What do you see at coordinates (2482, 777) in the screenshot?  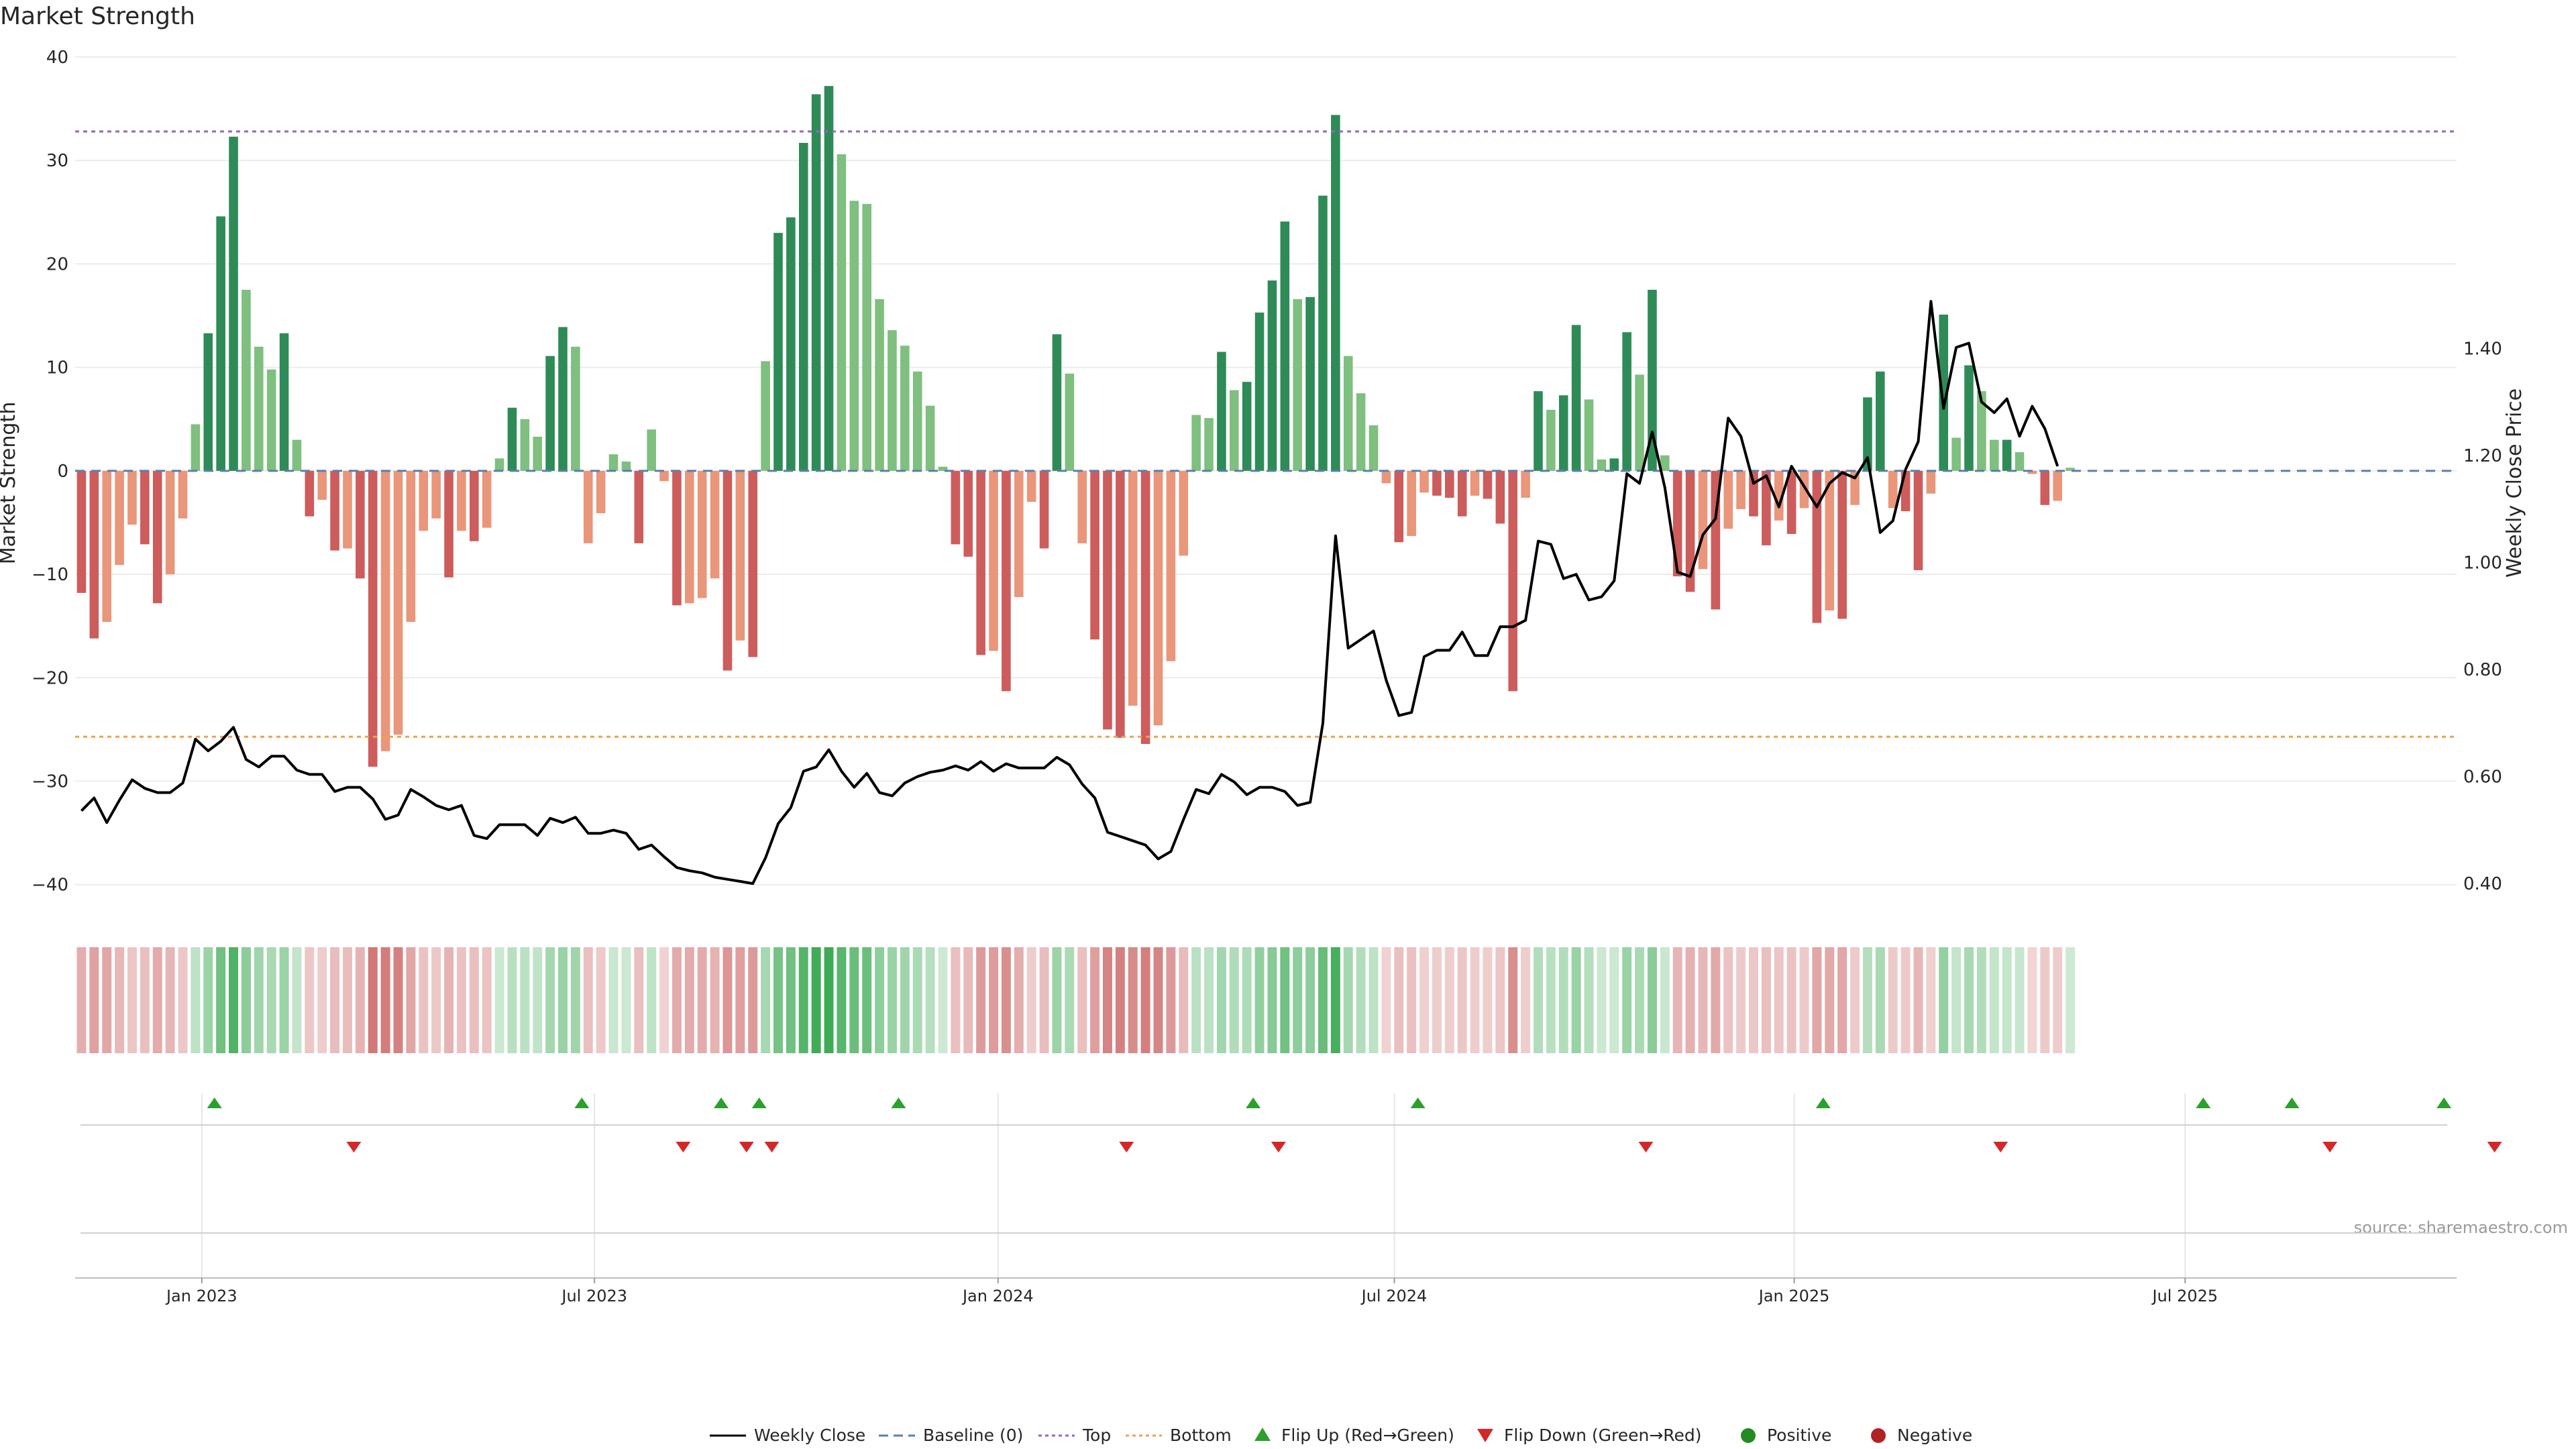 I see `y-right-tick-label: 0.60` at bounding box center [2482, 777].